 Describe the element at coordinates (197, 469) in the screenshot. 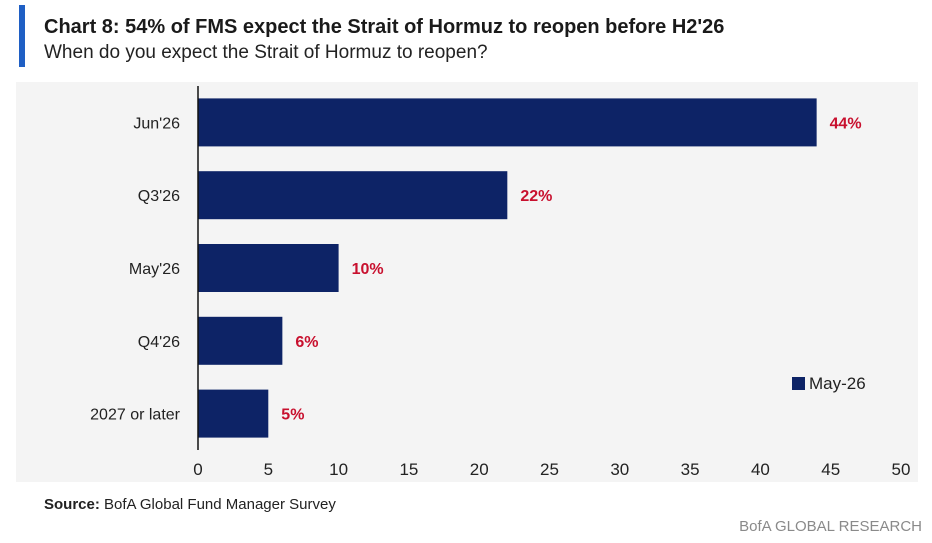

I see `x-tick-label-0: 0` at that location.